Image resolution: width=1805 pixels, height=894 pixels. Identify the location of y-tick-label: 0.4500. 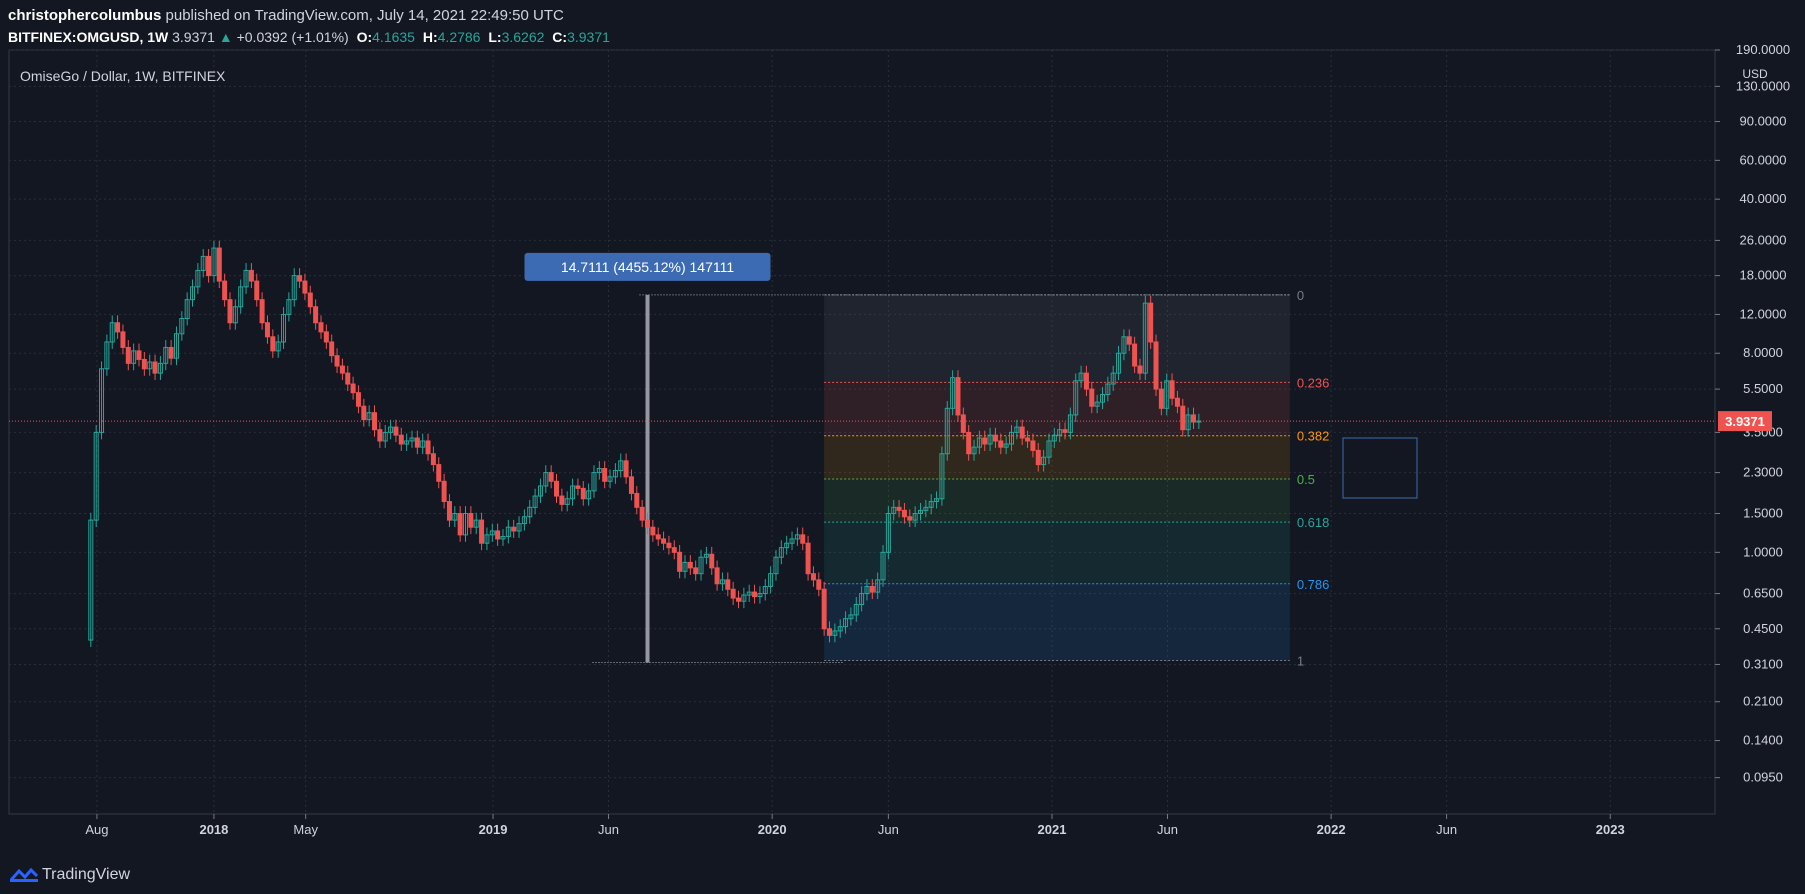
(1763, 628).